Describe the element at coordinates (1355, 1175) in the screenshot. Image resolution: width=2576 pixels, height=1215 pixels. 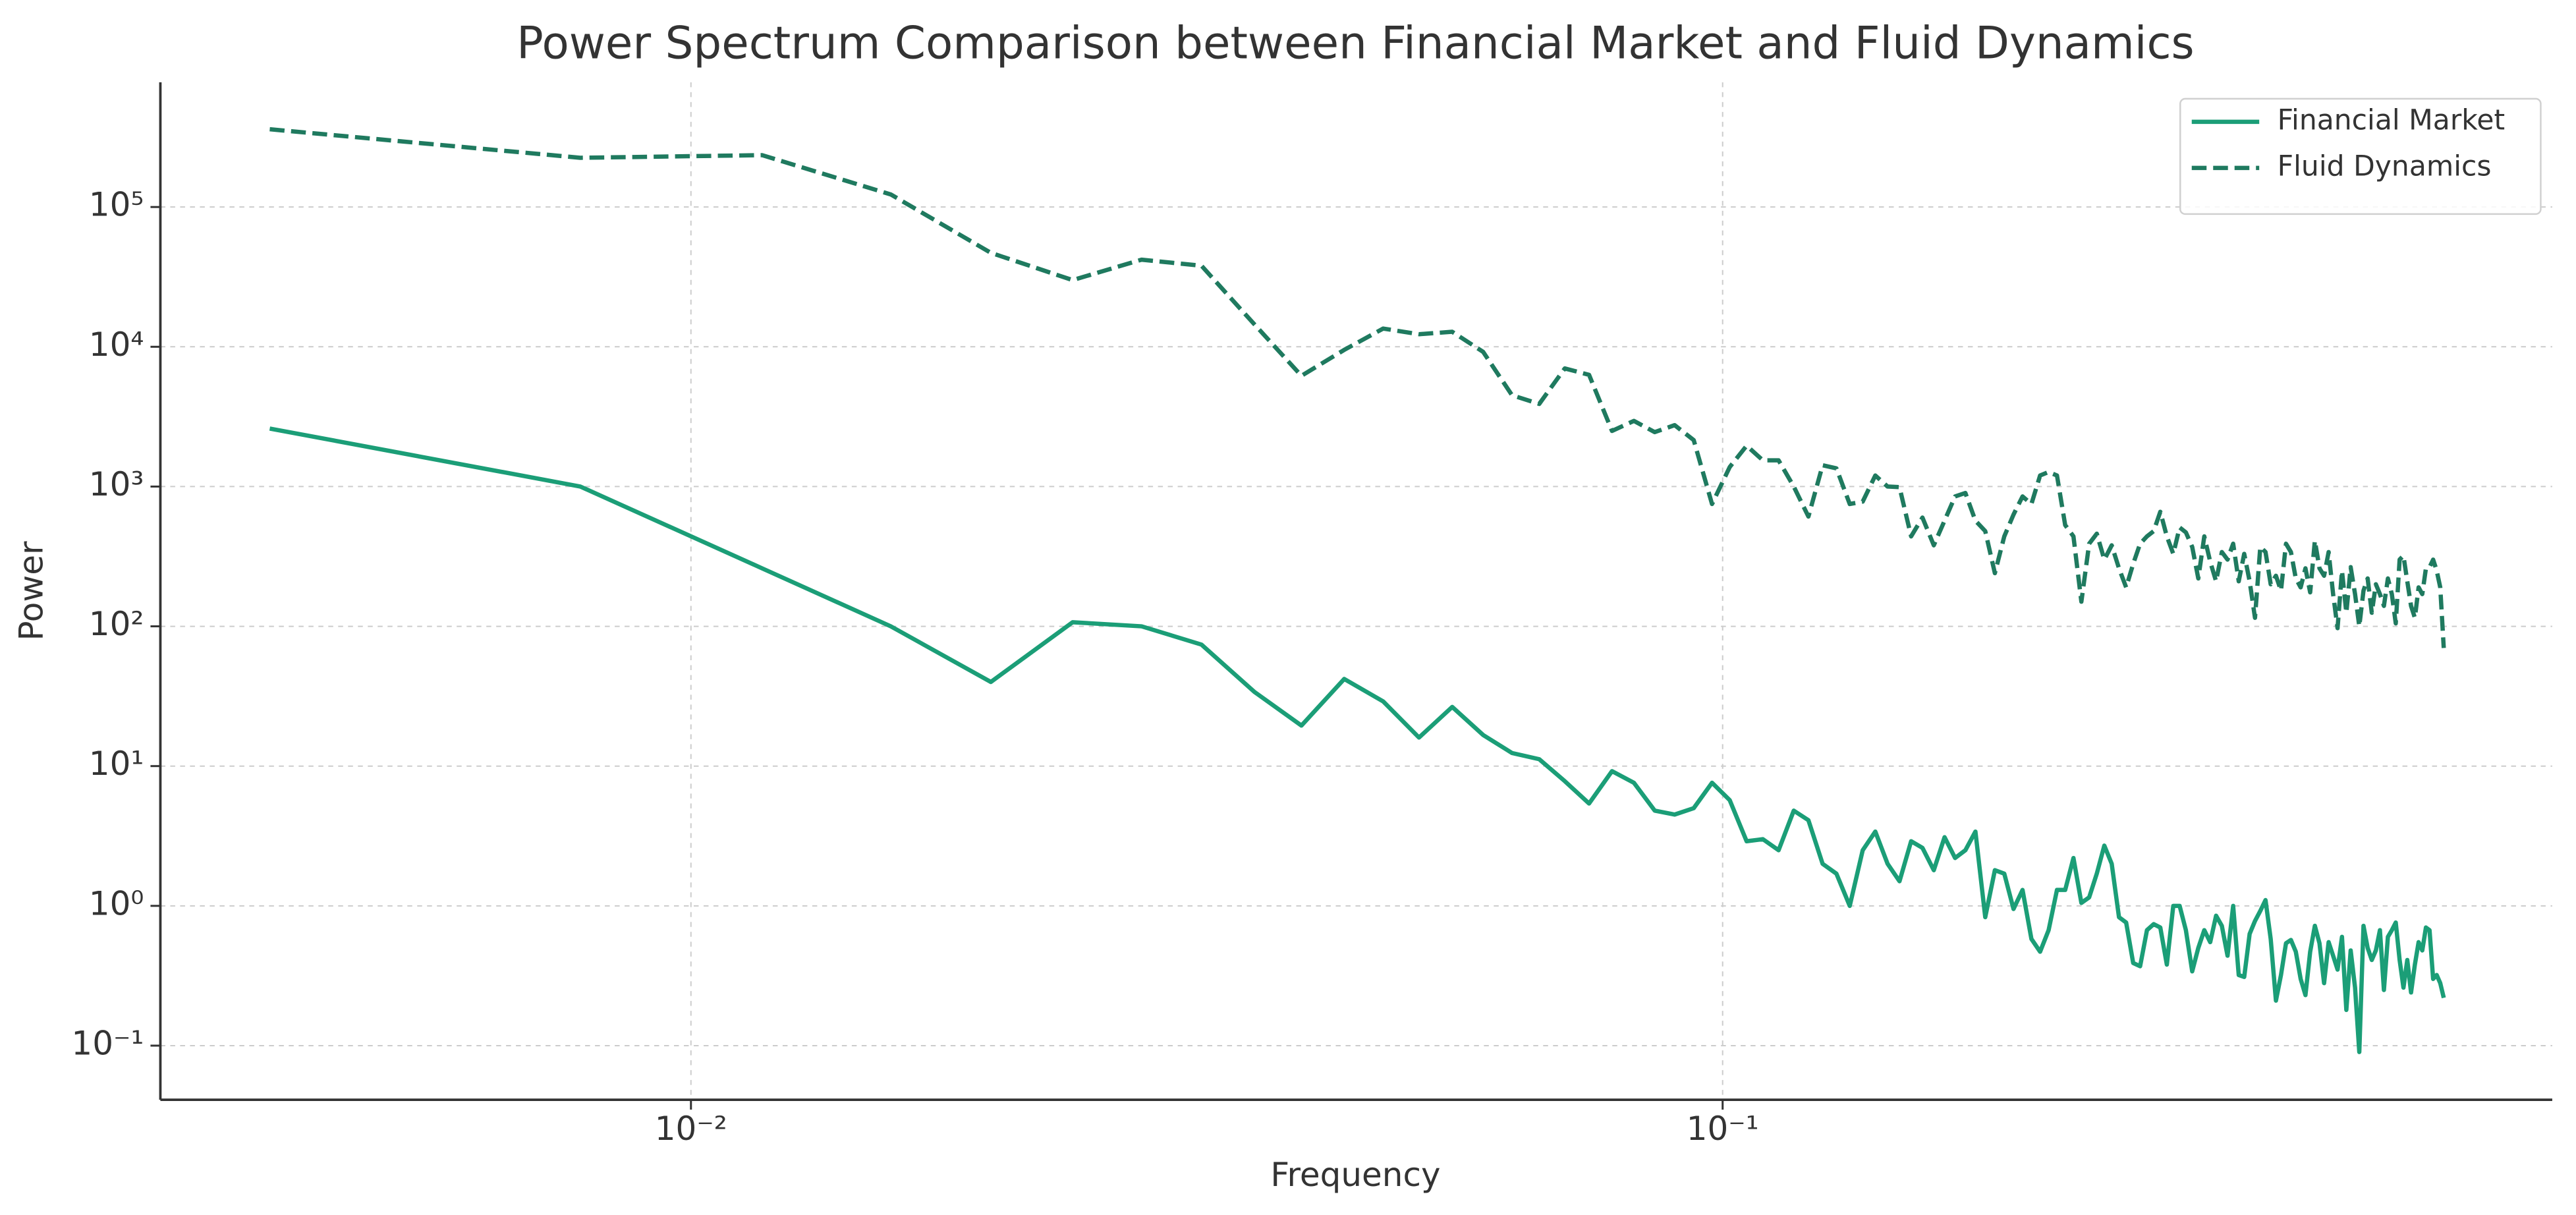
I see `x-axis-label: Frequency` at that location.